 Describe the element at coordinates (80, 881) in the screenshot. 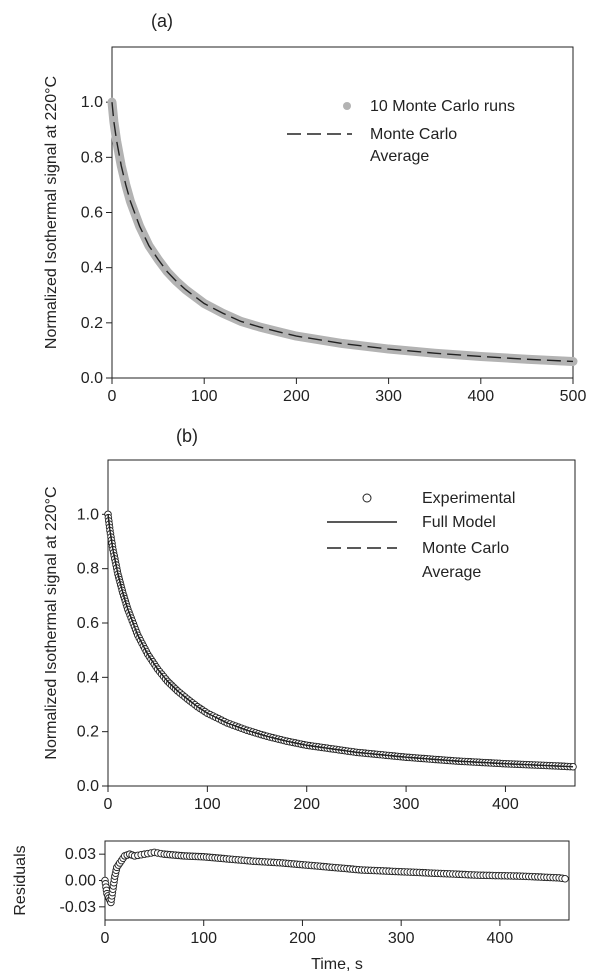

I see `y-tick-label: 0.00` at that location.